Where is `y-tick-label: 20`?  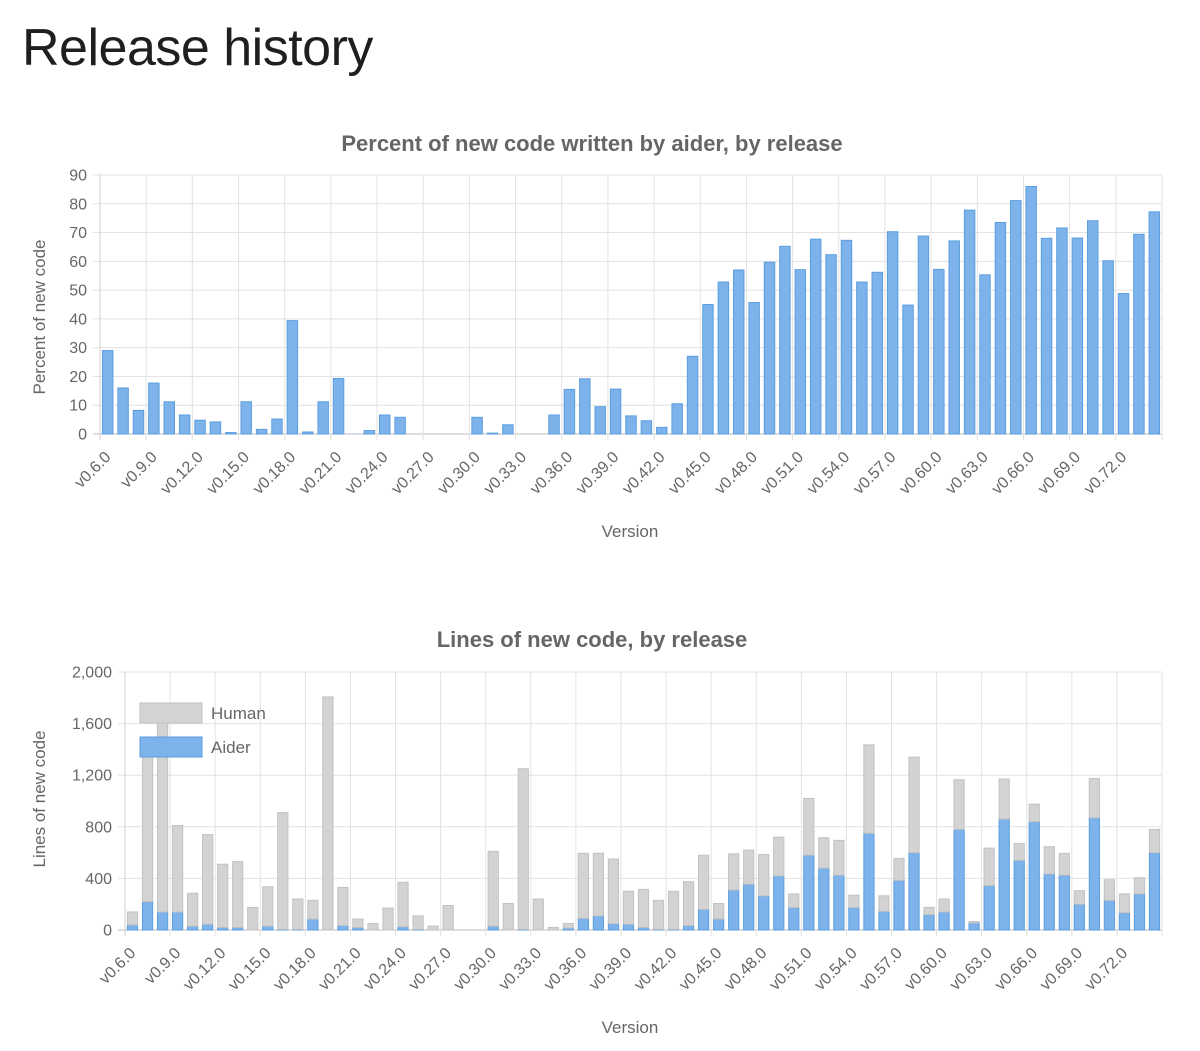 y-tick-label: 20 is located at coordinates (78, 377).